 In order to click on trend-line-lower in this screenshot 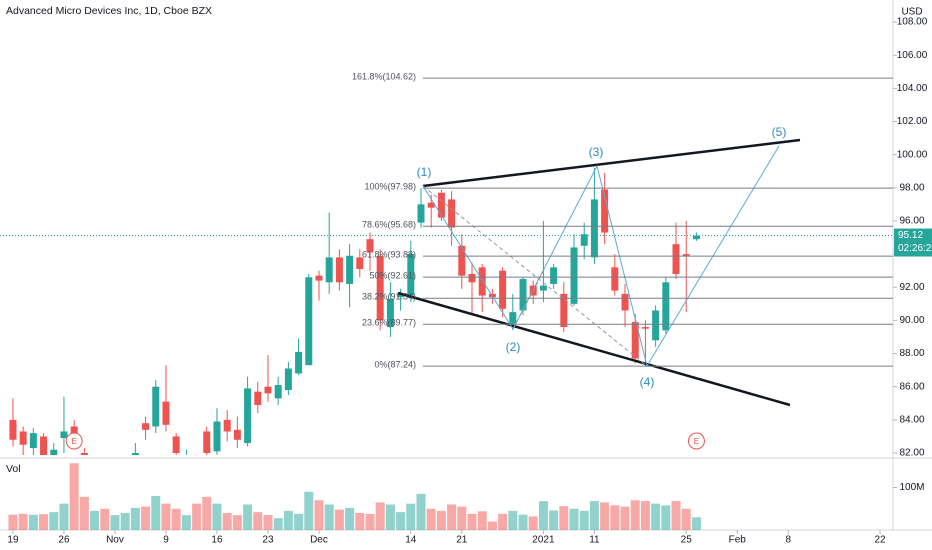, I will do `click(594, 349)`.